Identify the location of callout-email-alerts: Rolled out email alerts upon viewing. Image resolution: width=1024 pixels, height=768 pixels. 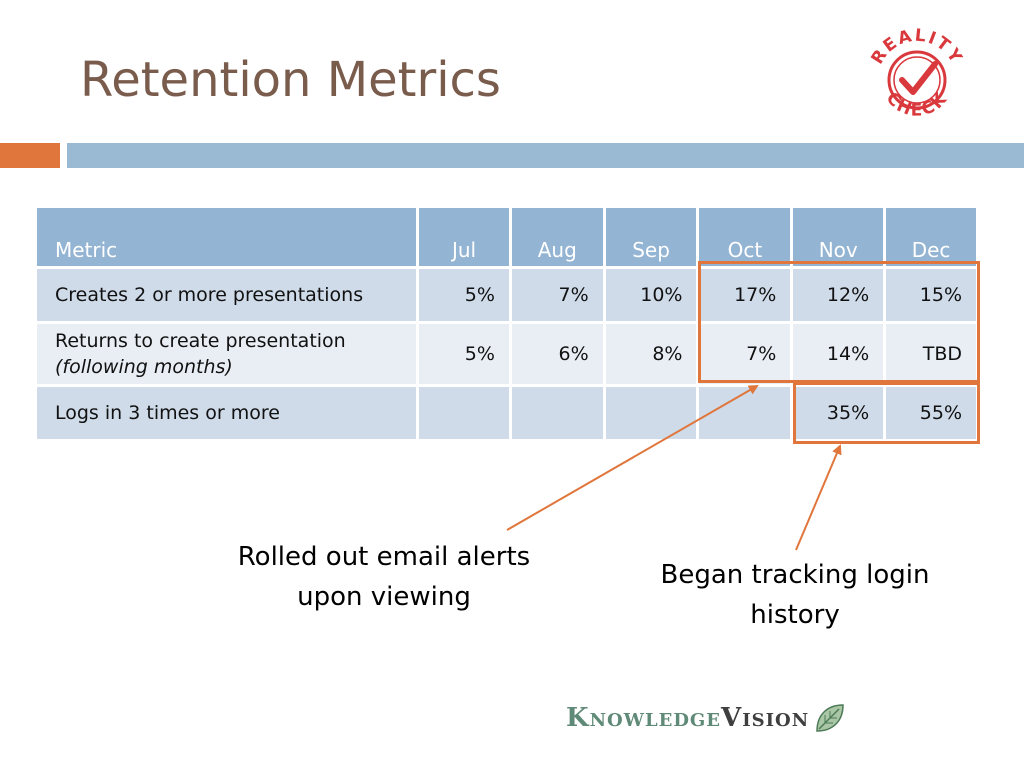
(384, 577).